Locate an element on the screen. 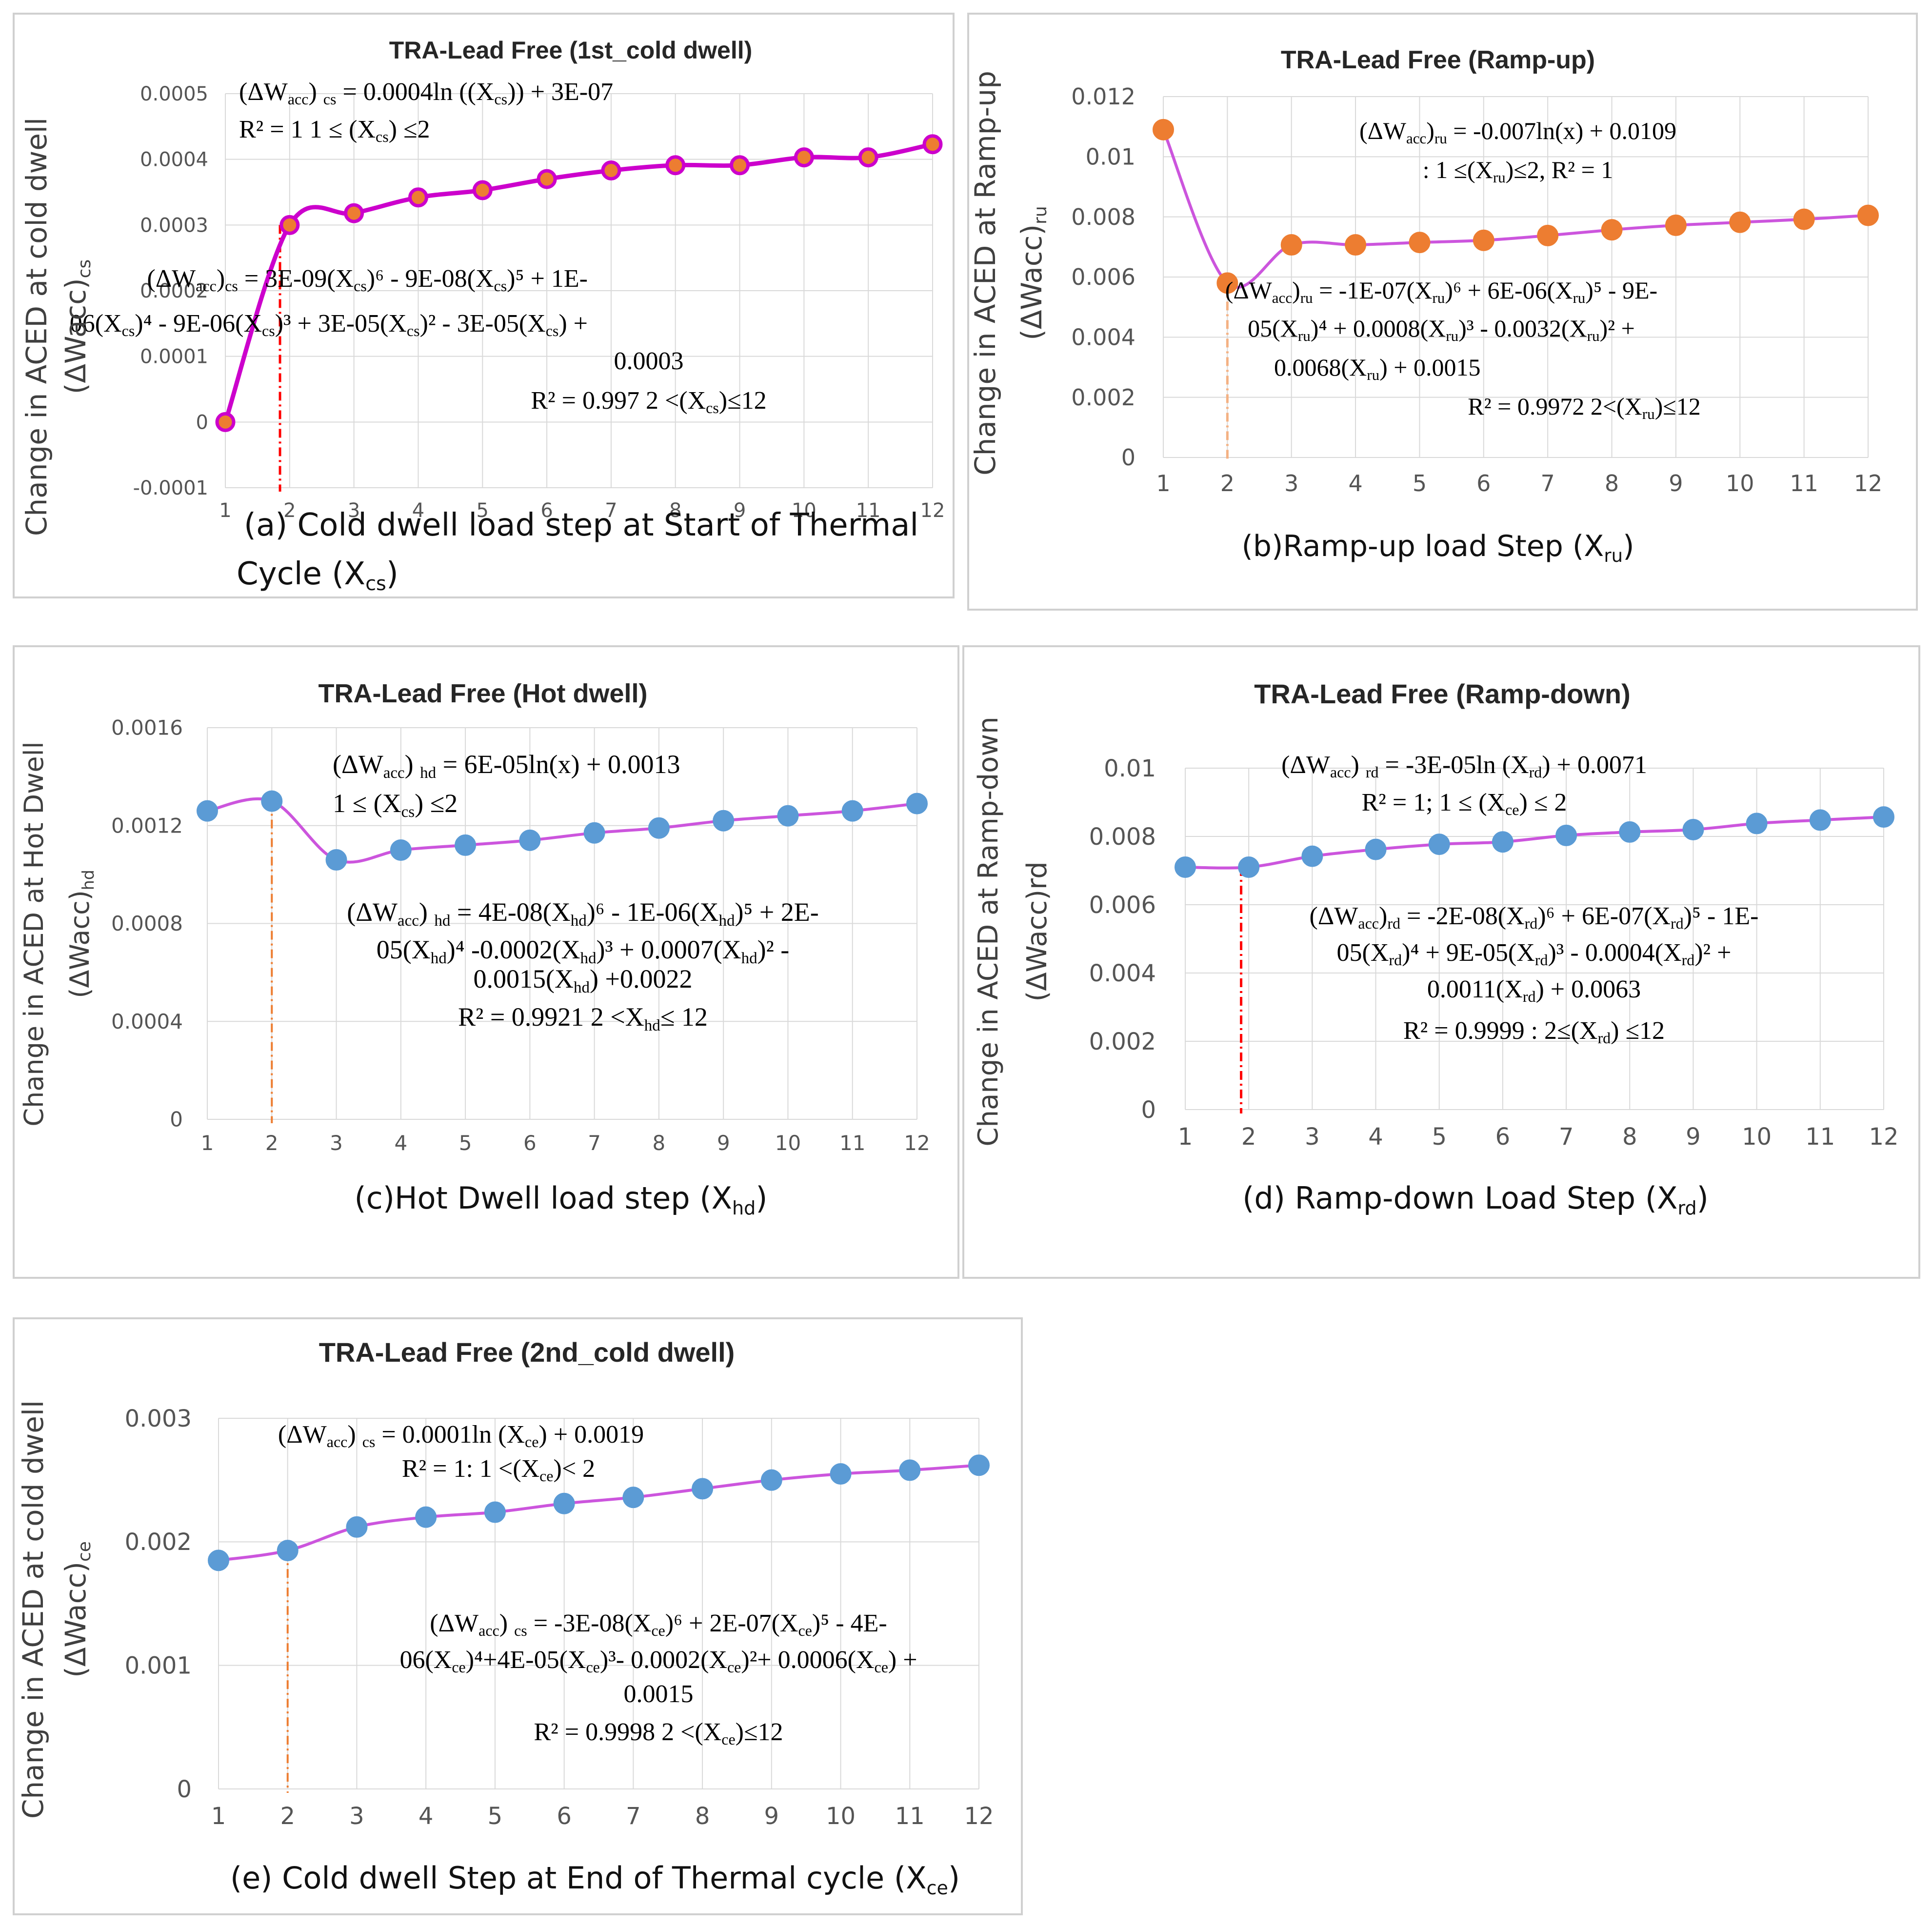 Image resolution: width=1932 pixels, height=1926 pixels. chart-title: TRA-Lead Free (2nd_cold dwell) is located at coordinates (527, 1352).